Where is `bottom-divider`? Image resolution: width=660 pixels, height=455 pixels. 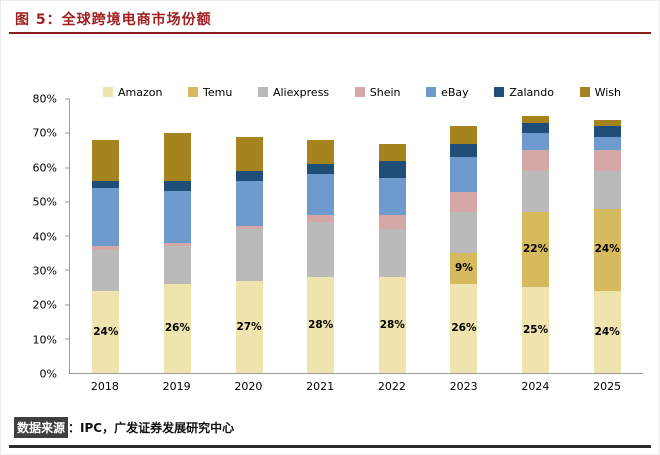 bottom-divider is located at coordinates (330, 446).